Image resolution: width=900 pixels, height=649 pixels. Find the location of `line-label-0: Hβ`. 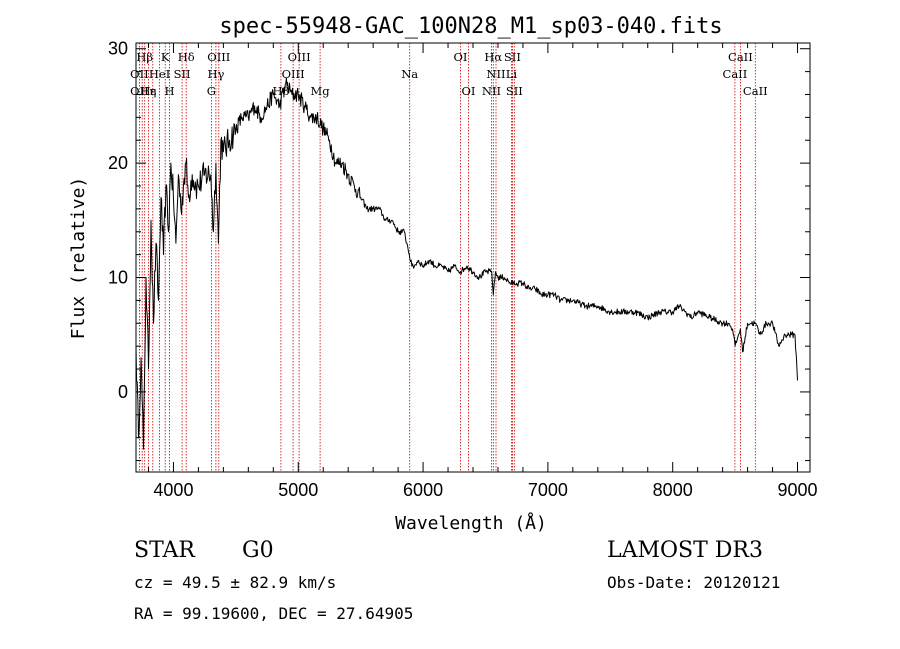

line-label-0: Hβ is located at coordinates (144, 57).